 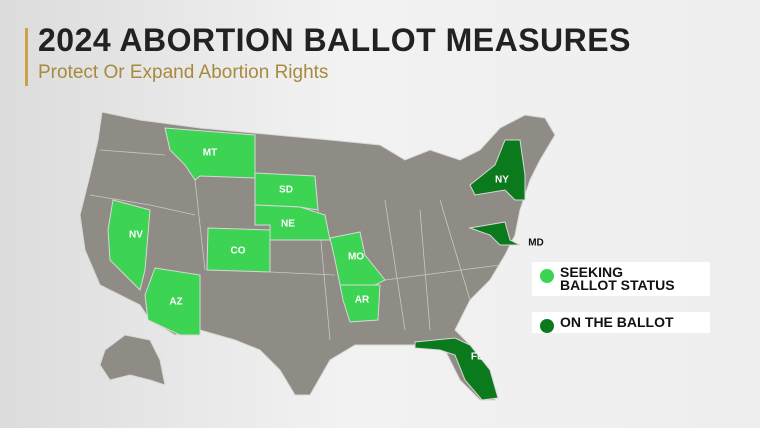 What do you see at coordinates (183, 72) in the screenshot?
I see `subtitle: Protect Or Expand Abortion Rights` at bounding box center [183, 72].